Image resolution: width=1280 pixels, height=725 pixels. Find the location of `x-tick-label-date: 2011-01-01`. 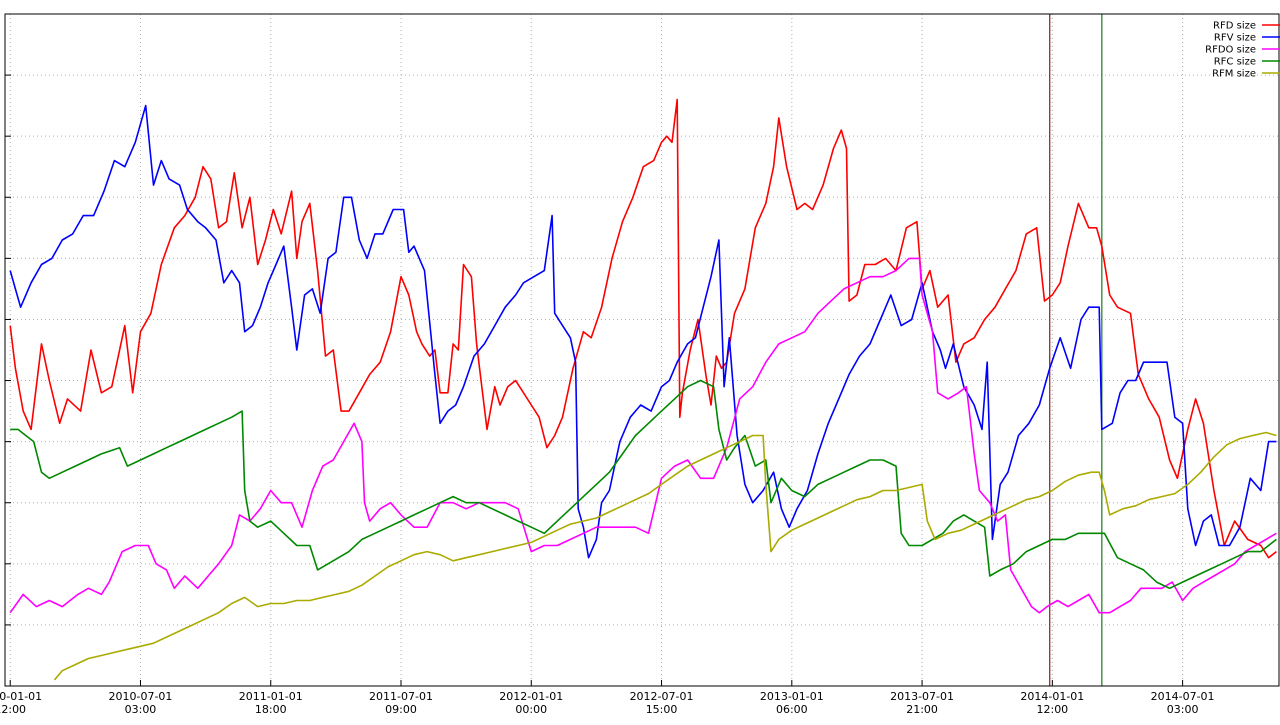

x-tick-label-date: 2011-01-01 is located at coordinates (271, 696).